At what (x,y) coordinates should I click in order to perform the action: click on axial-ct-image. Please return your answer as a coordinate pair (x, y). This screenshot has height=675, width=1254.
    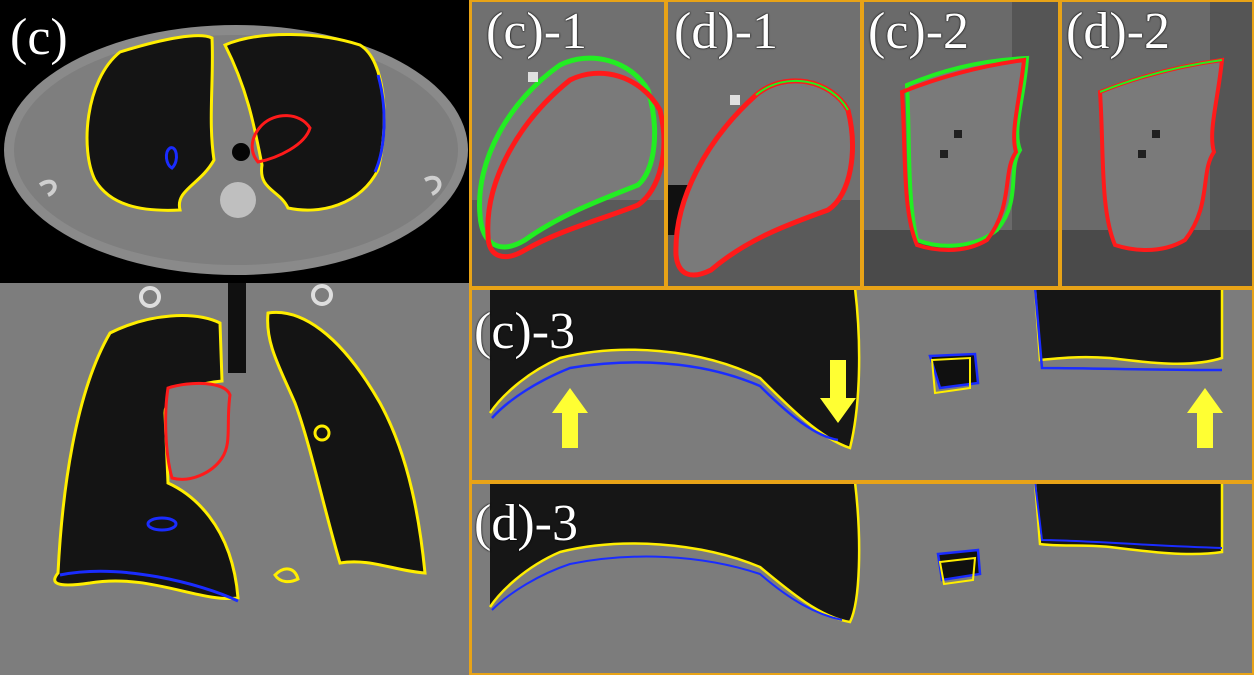
    Looking at the image, I should click on (236, 150).